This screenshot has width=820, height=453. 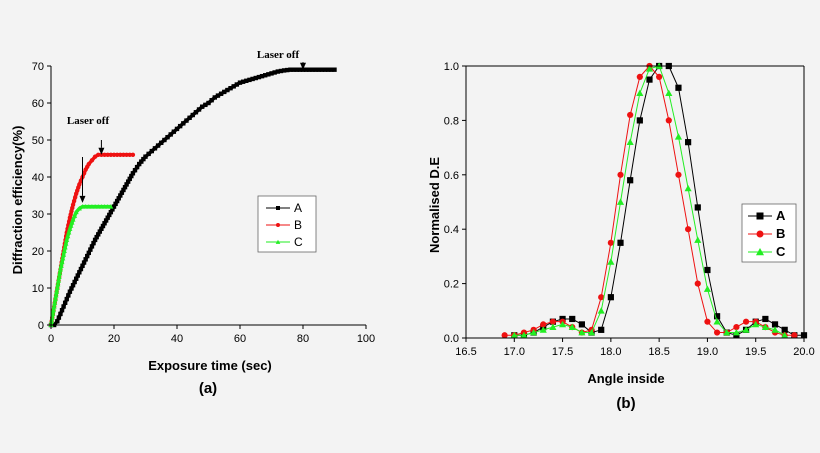 I want to click on panel-a-legend-marker-c, so click(x=278, y=241).